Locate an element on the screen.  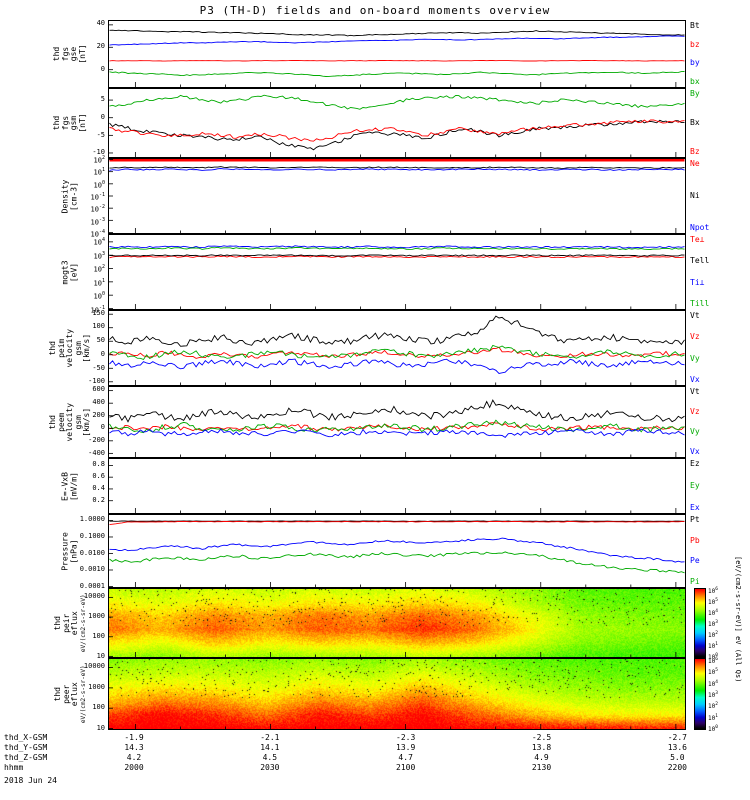
series-label-Ne: Ne is located at coordinates (695, 163).